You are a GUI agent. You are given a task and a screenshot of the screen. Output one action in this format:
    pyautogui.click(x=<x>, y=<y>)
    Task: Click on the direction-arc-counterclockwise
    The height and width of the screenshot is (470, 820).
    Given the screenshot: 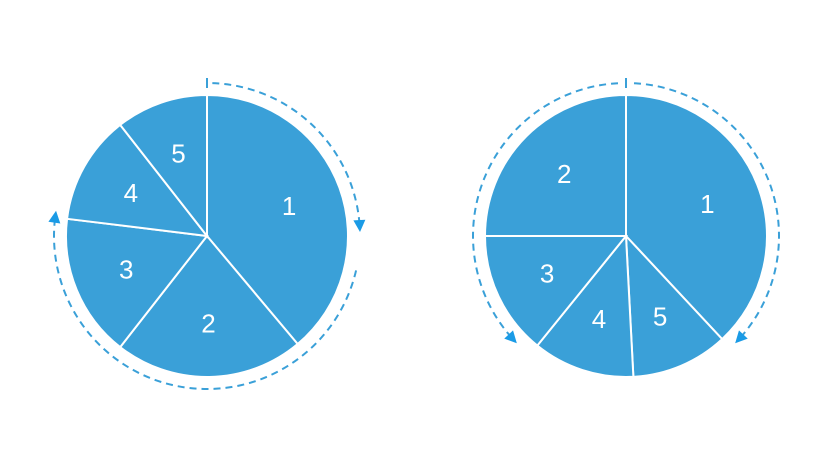 What is the action you would take?
    pyautogui.click(x=545, y=212)
    